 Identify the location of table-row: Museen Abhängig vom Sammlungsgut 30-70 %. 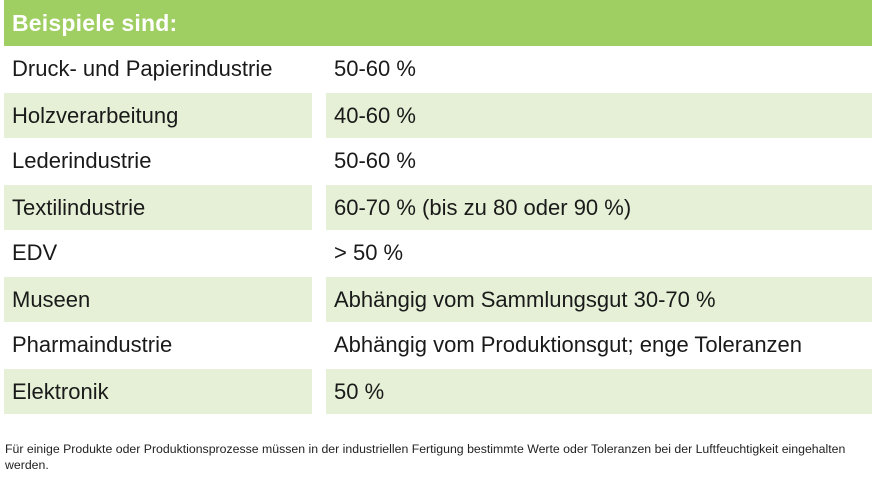
(438, 299).